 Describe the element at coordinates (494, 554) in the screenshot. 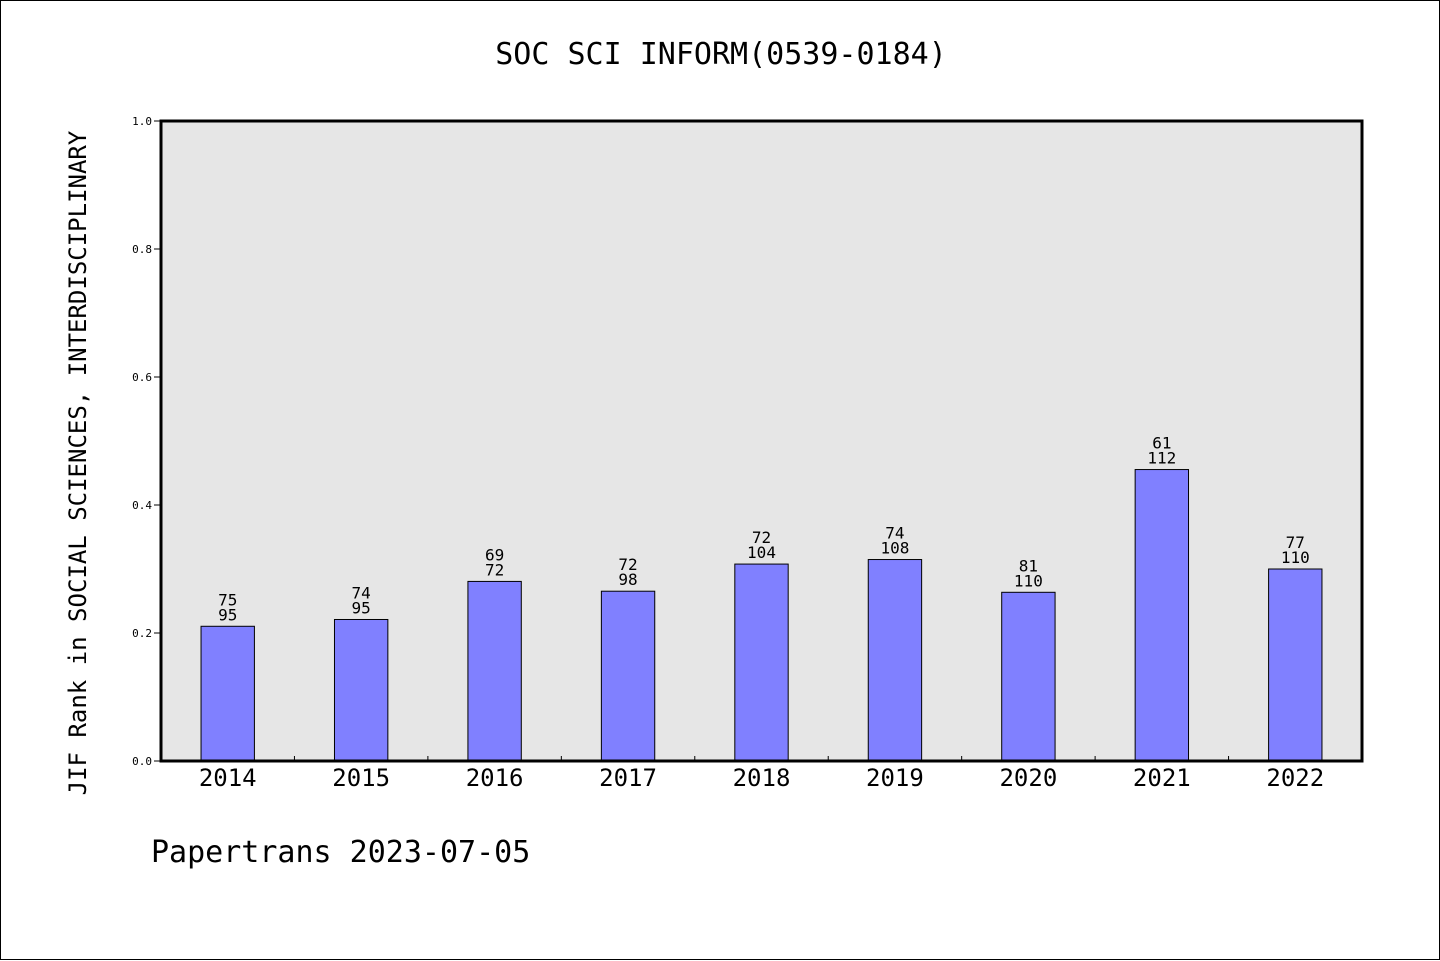

I see `bar-label-rank: 69` at that location.